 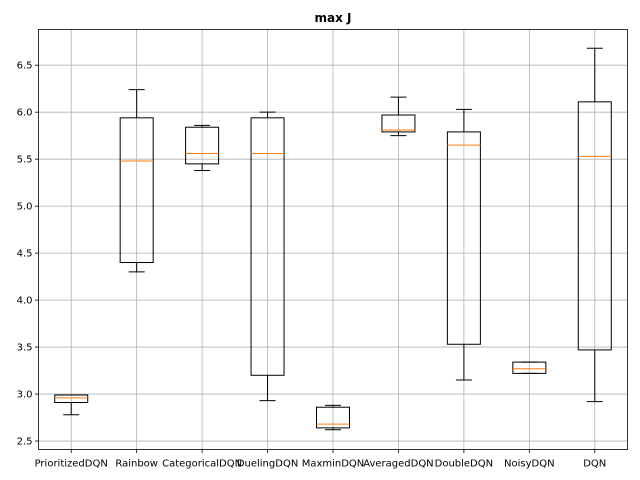 I want to click on y-tick-label: 5.5, so click(x=25, y=160).